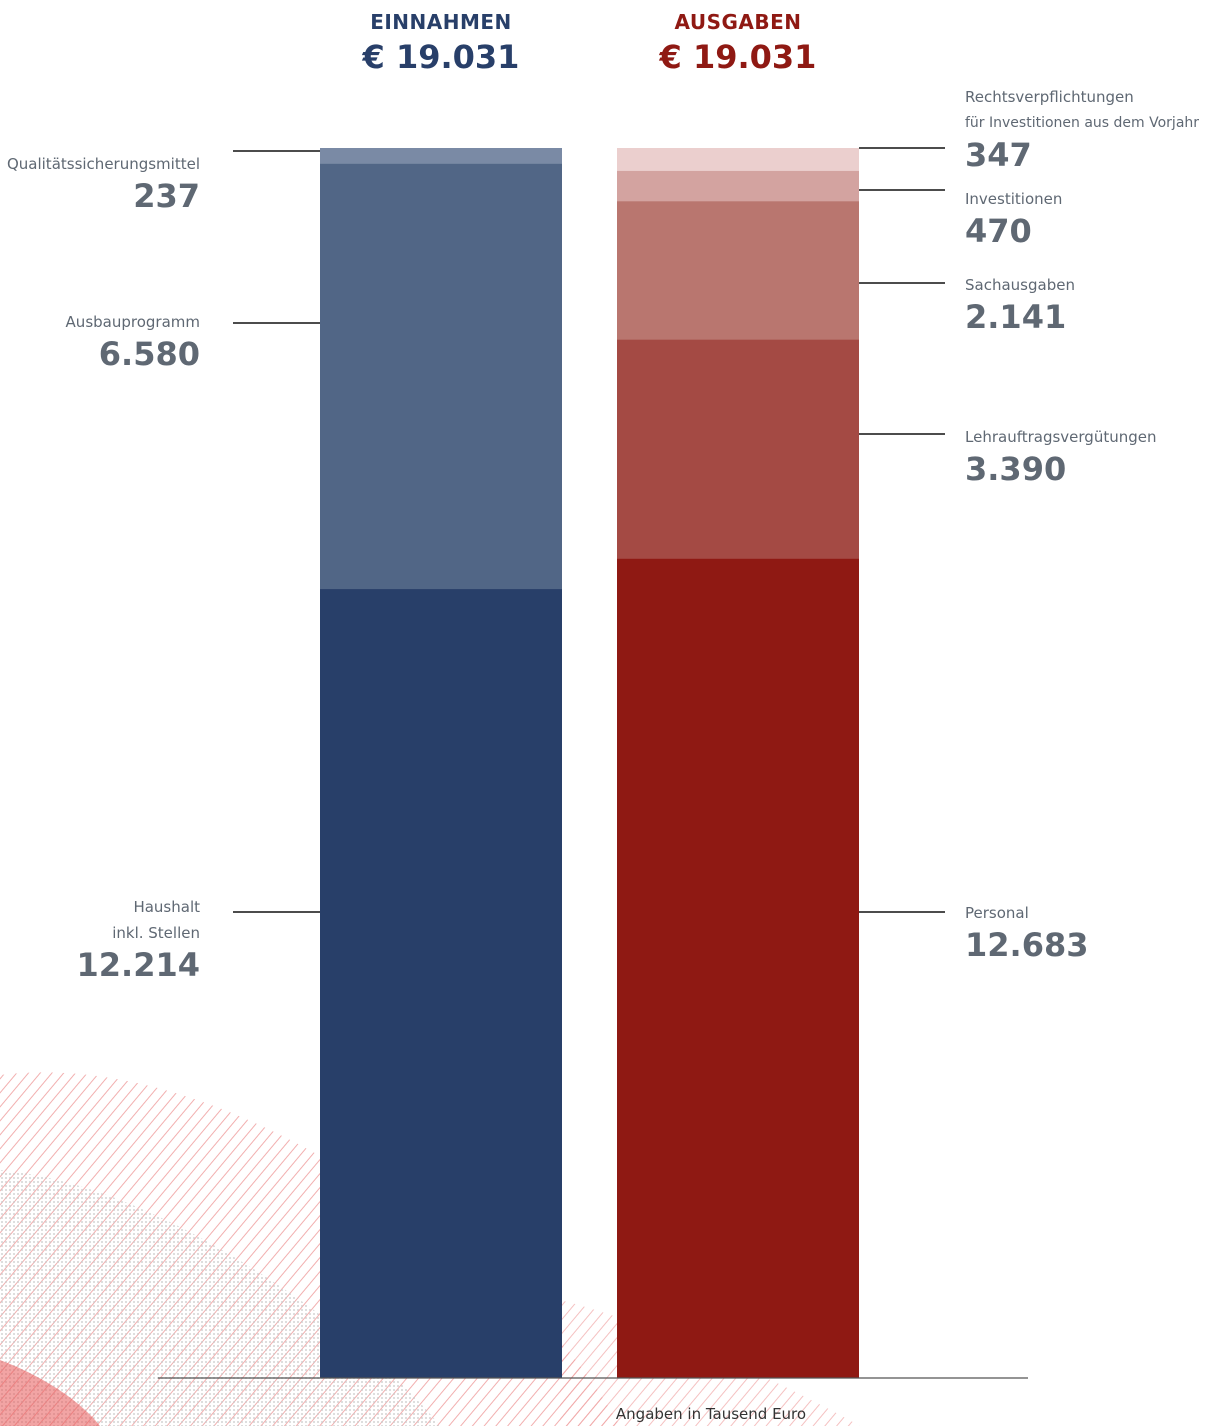  I want to click on bar-segment-qualitätssicherungsmittel, so click(441, 156).